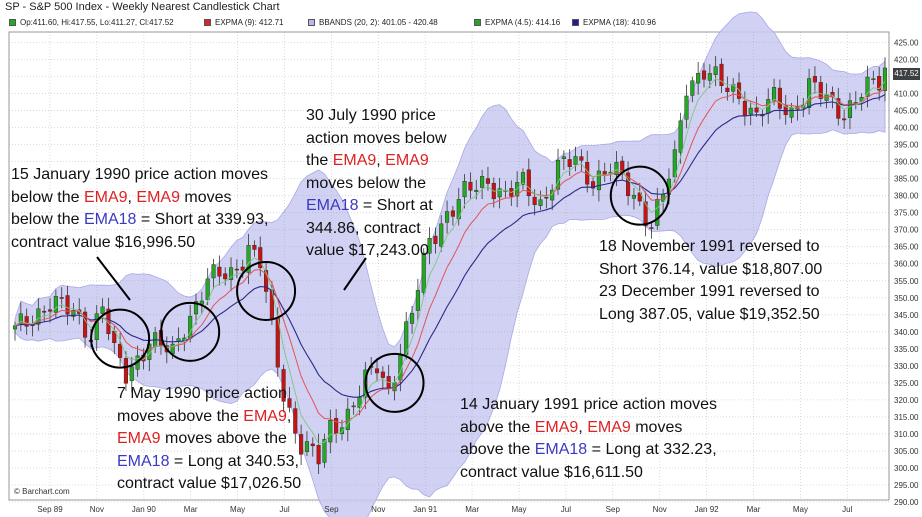 Image resolution: width=922 pixels, height=517 pixels. Describe the element at coordinates (144, 509) in the screenshot. I see `x-tick-label: Jan 90` at that location.